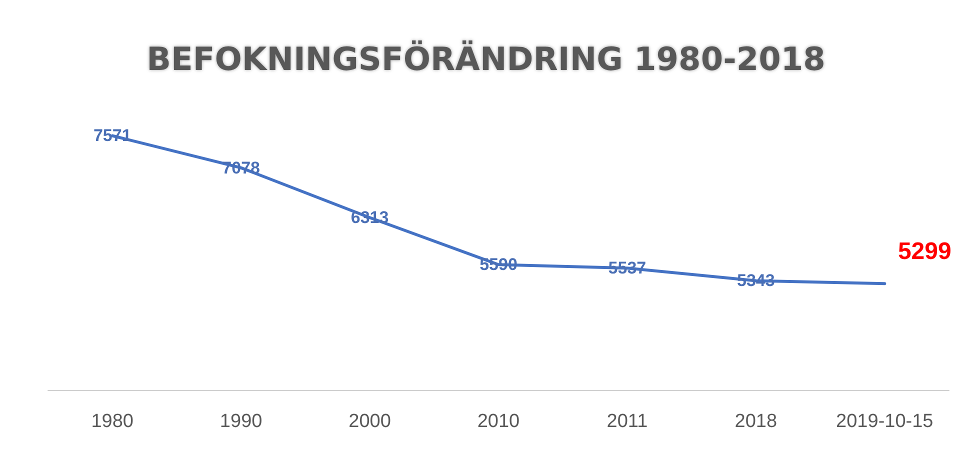 This screenshot has width=972, height=455. I want to click on x-tick-label: 2010, so click(498, 421).